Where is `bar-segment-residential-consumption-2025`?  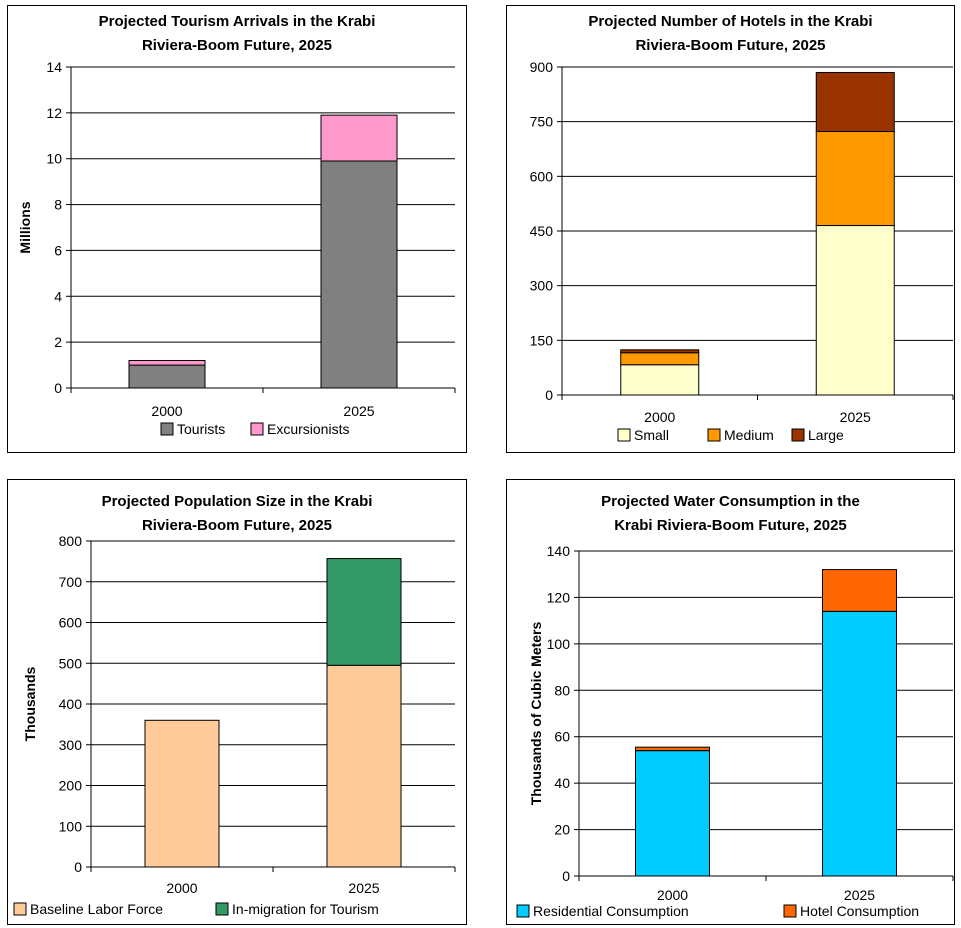
bar-segment-residential-consumption-2025 is located at coordinates (859, 743).